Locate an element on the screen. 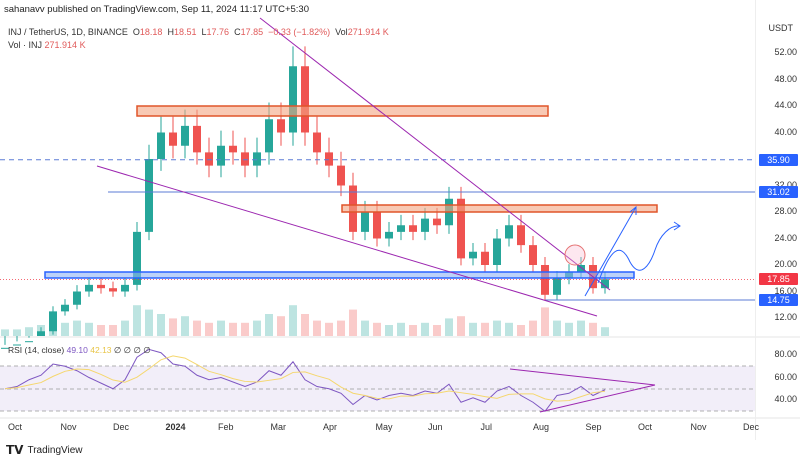  time-tick: Nov is located at coordinates (698, 427).